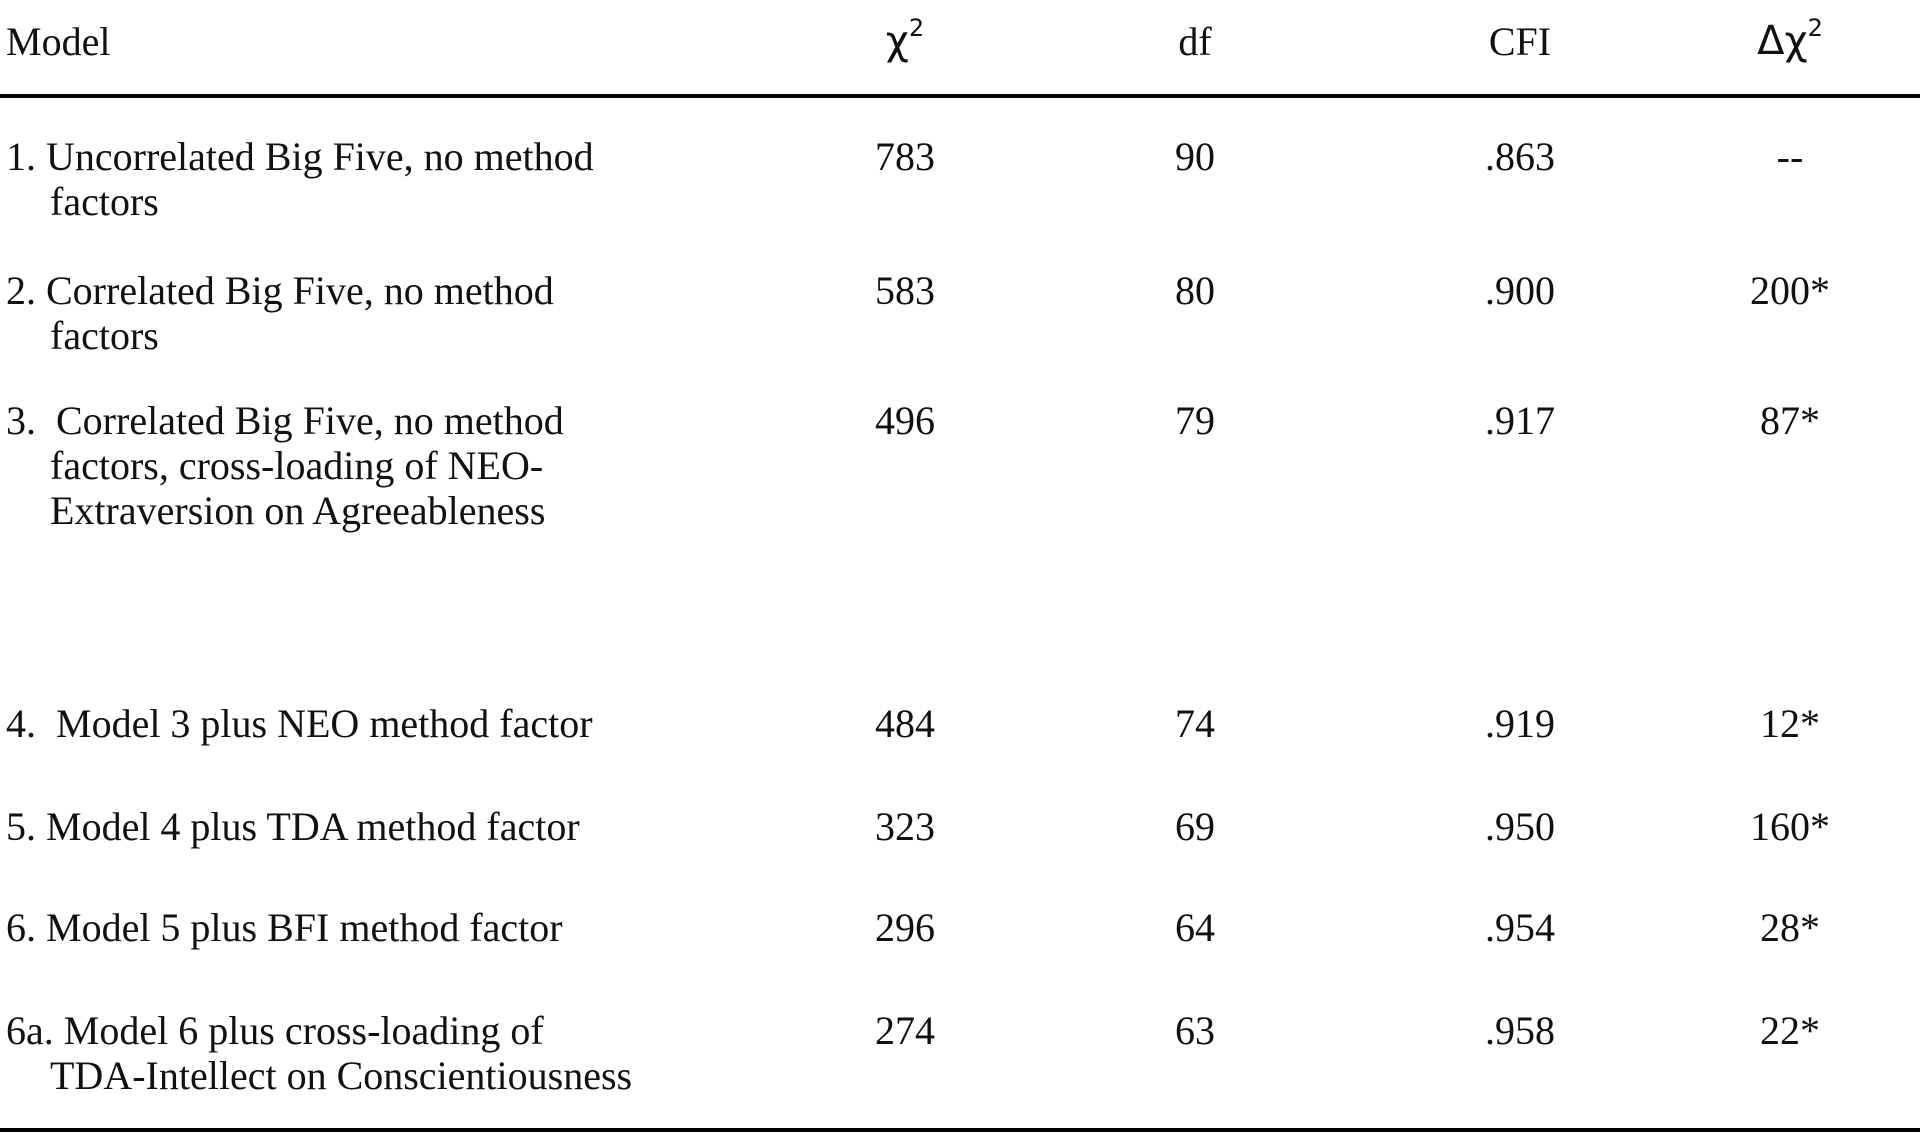 This screenshot has width=1920, height=1137. I want to click on cell-df: 74, so click(1195, 723).